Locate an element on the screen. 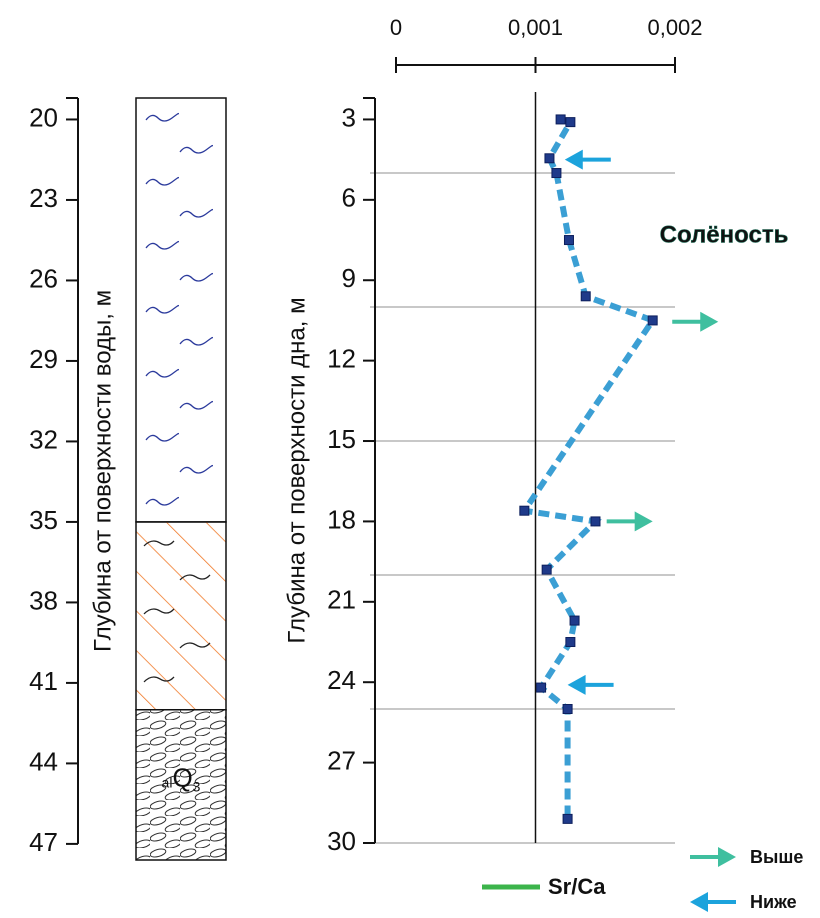 This screenshot has height=918, width=820. y-tick-label: 27 is located at coordinates (341, 760).